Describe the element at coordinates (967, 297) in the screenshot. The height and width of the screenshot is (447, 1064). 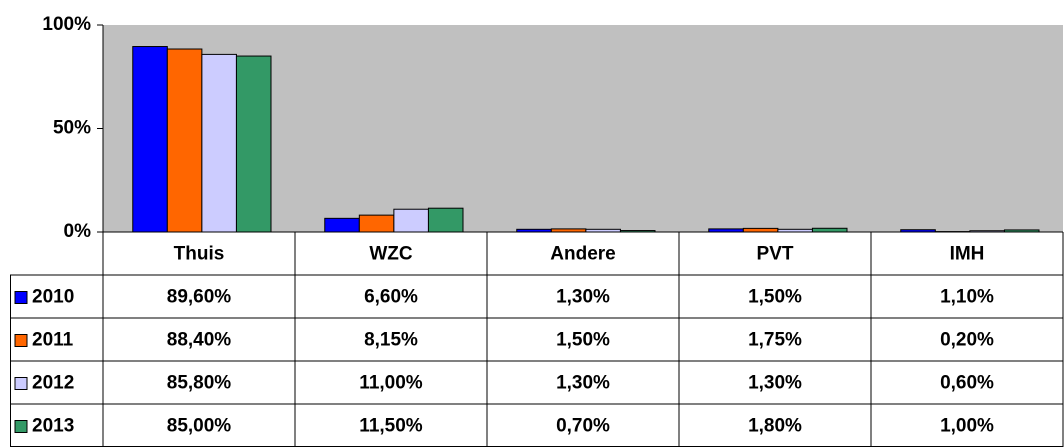
I see `table-value: 1,10%` at that location.